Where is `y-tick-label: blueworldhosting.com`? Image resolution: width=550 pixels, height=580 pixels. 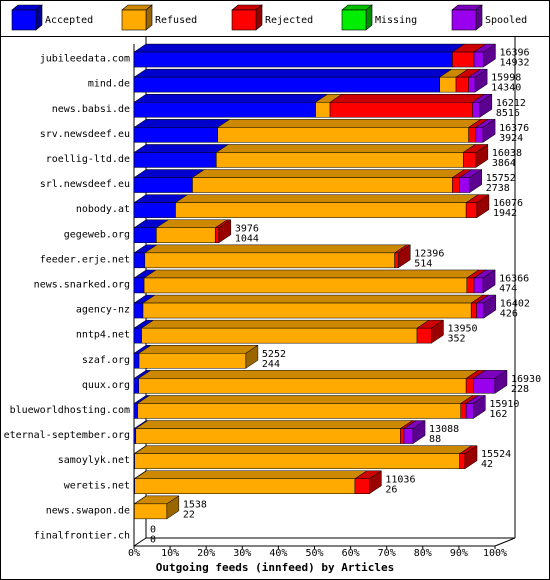
y-tick-label: blueworldhosting.com is located at coordinates (70, 410).